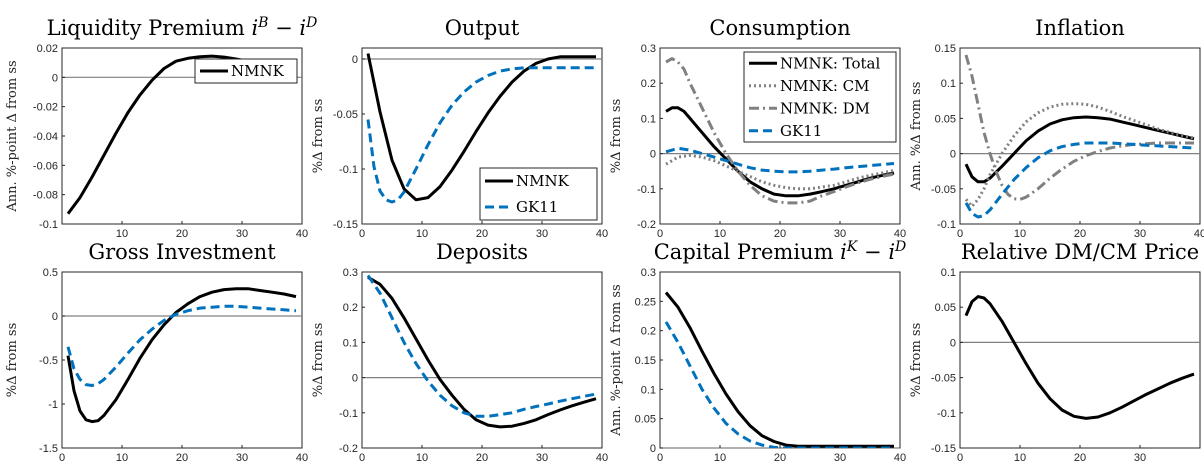  I want to click on y-tick-label: 0.25, so click(645, 302).